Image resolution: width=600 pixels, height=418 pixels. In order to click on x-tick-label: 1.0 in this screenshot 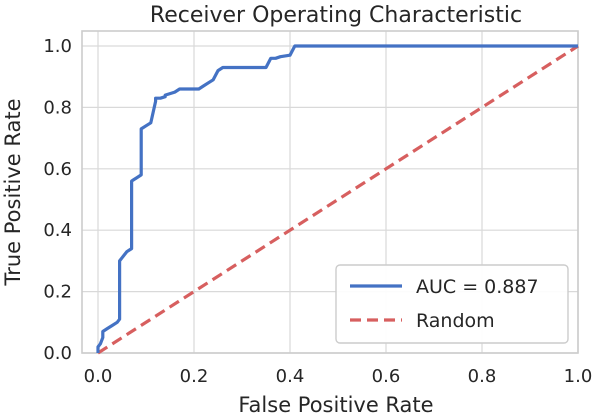, I will do `click(578, 376)`.